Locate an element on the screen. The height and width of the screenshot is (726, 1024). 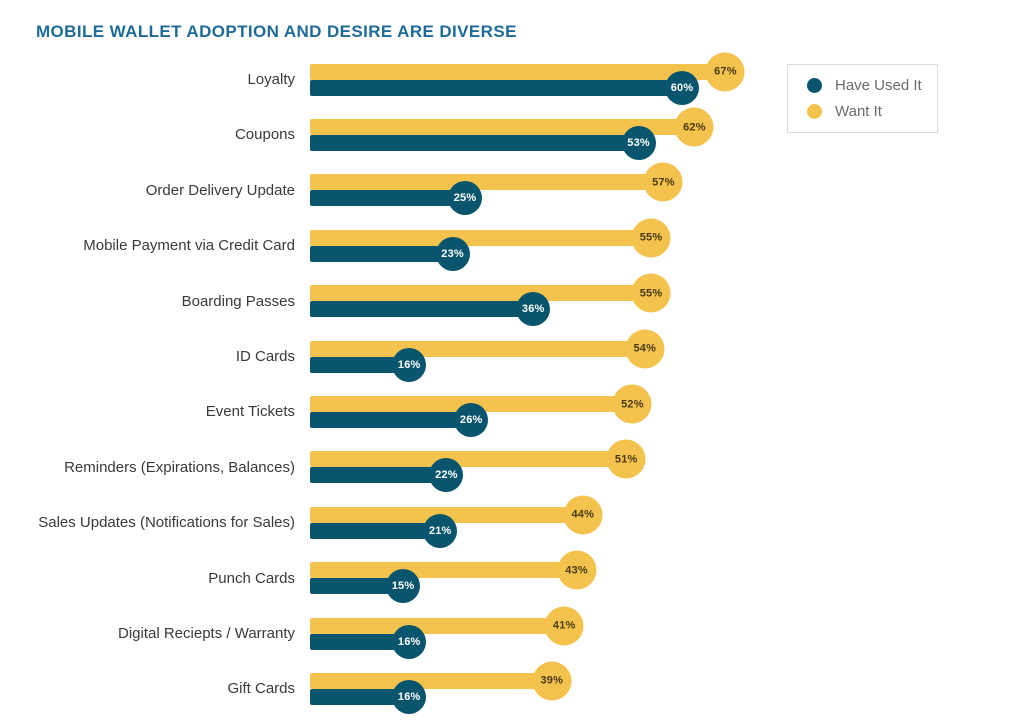
chart-row: Boarding Passes 55% 36% is located at coordinates (516, 301).